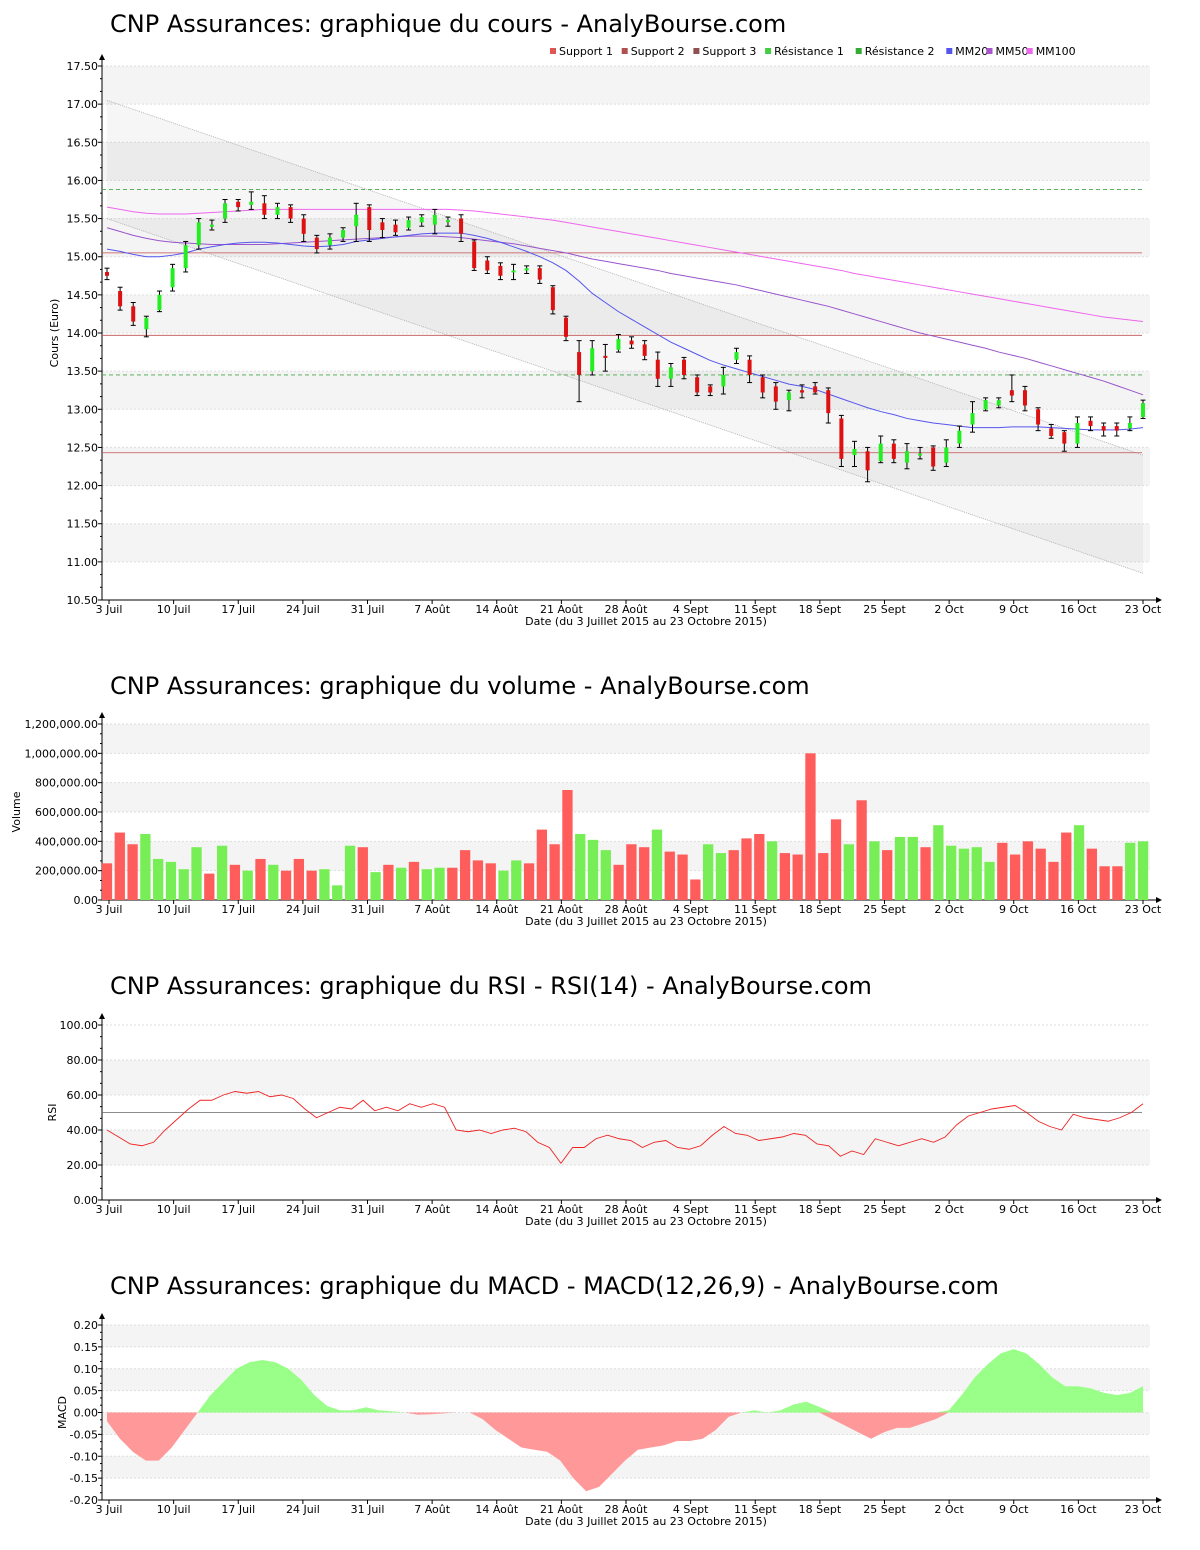  Describe the element at coordinates (1078, 909) in the screenshot. I see `x-tick-label: 16 Oct` at that location.